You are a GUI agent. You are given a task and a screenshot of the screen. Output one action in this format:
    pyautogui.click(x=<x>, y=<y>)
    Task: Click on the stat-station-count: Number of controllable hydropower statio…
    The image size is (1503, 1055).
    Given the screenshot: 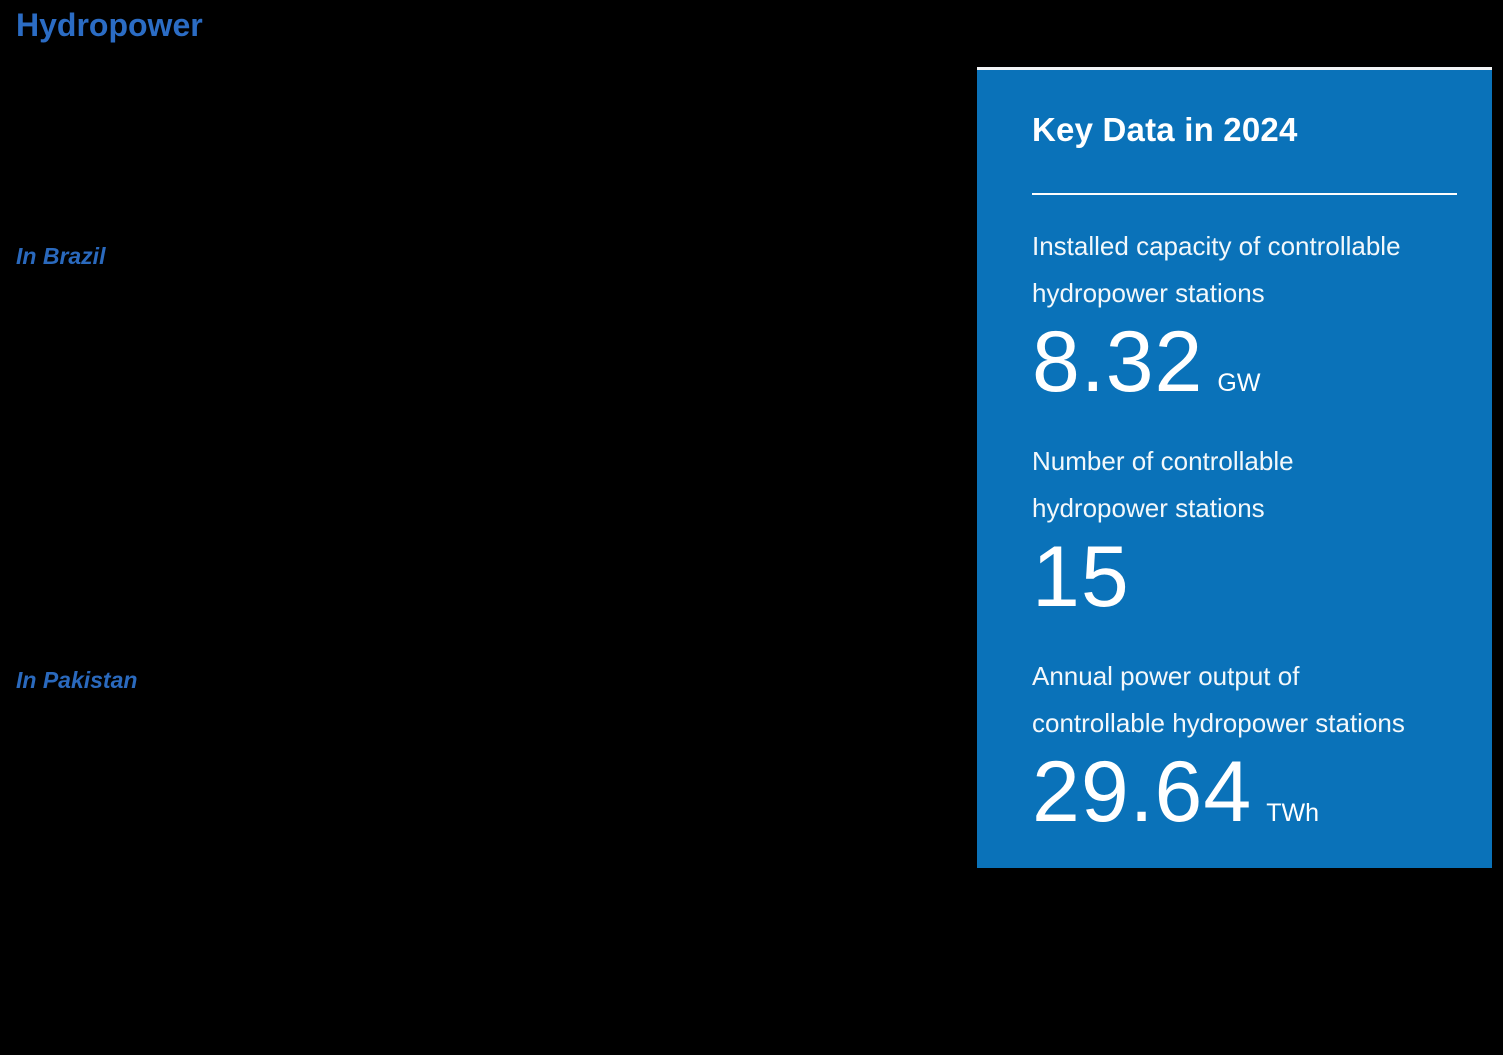 What is the action you would take?
    pyautogui.click(x=1244, y=529)
    